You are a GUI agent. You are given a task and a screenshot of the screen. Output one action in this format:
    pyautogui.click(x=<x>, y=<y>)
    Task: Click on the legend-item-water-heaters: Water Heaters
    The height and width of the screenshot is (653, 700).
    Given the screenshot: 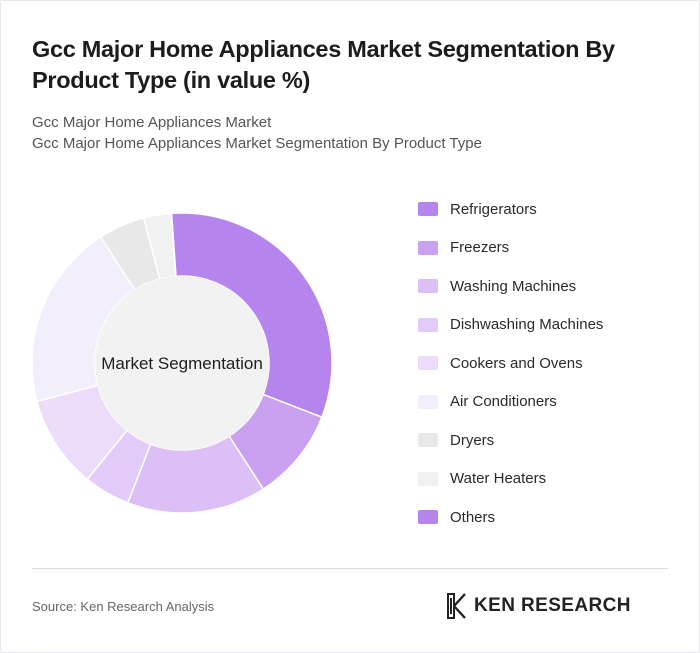 What is the action you would take?
    pyautogui.click(x=482, y=479)
    